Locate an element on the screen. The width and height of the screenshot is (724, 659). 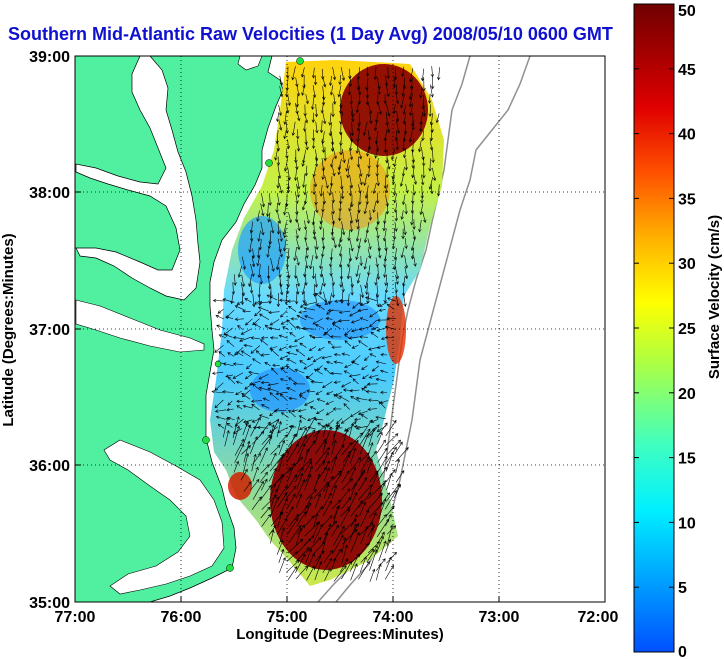
y-axis-label: Latitude (Degrees:Minutes) is located at coordinates (8, 329).